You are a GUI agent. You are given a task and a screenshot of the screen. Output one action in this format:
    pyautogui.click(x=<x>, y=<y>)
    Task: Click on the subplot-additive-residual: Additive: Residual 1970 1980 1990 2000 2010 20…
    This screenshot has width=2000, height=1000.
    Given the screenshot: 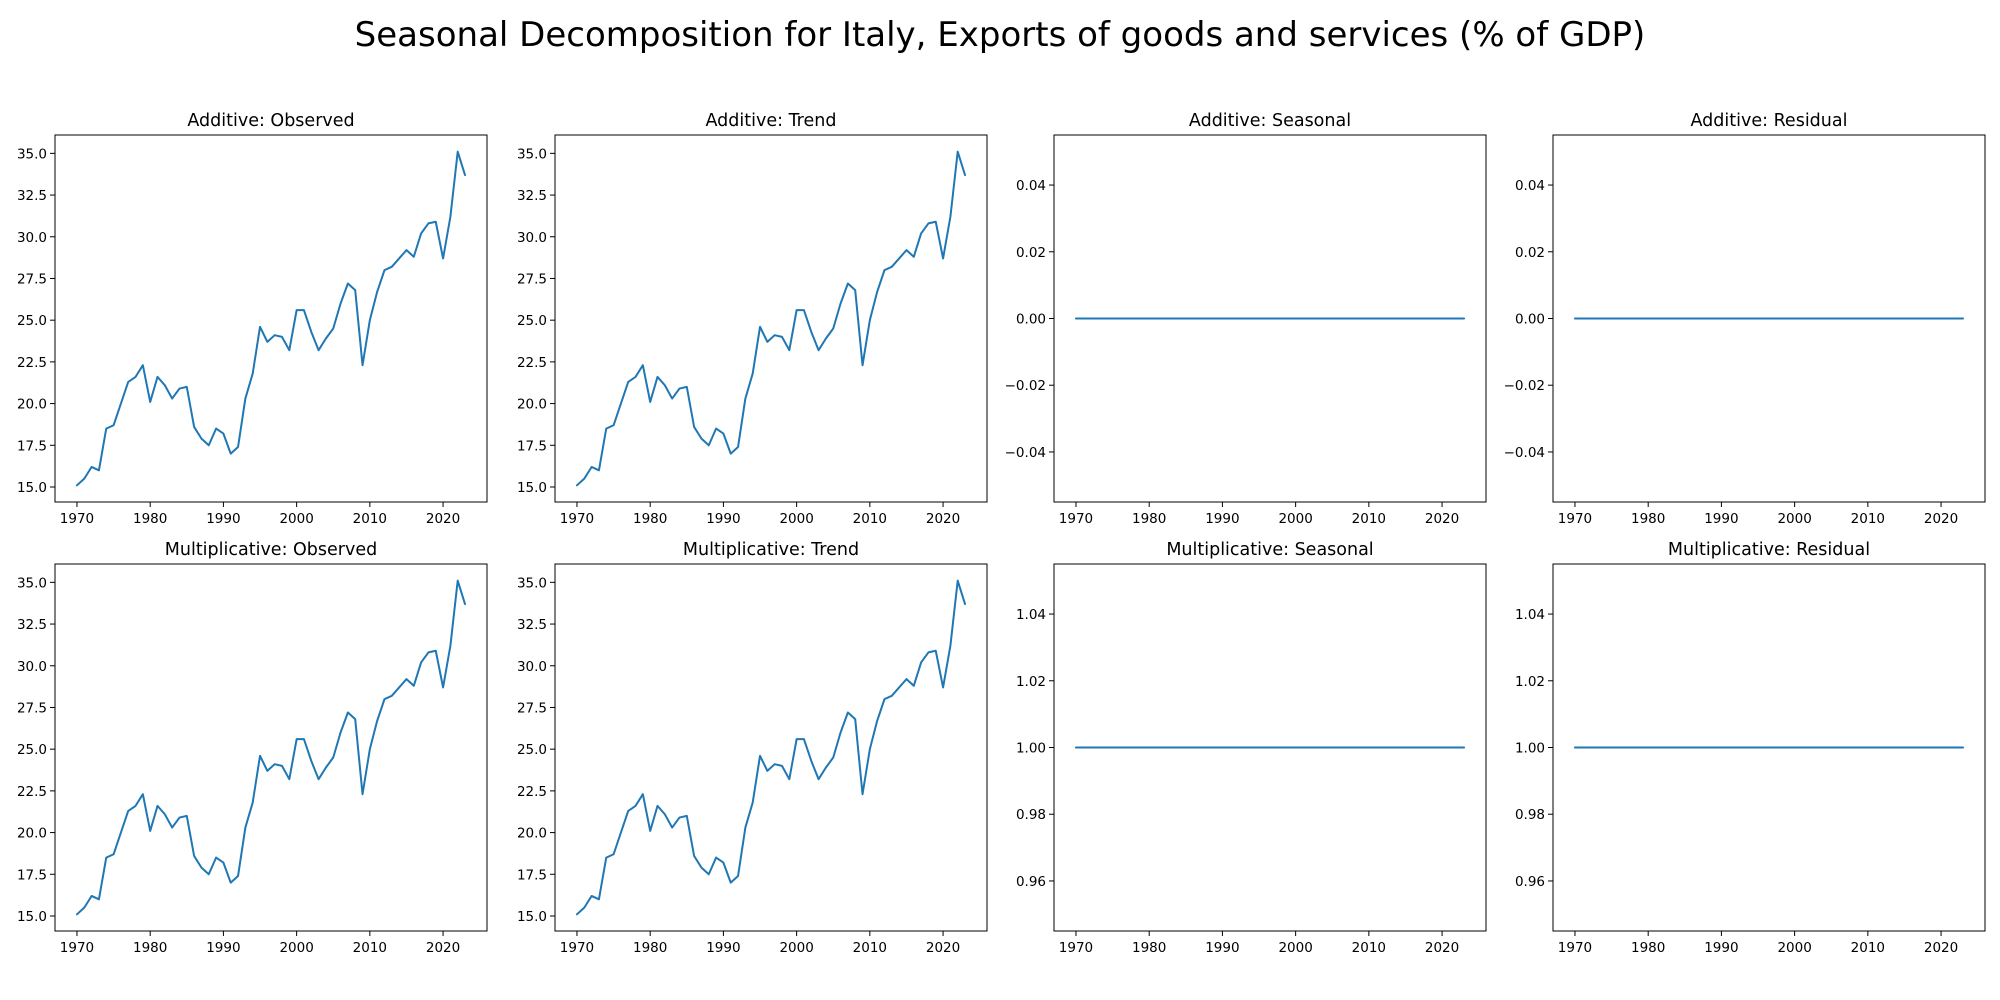 What is the action you would take?
    pyautogui.click(x=1745, y=319)
    